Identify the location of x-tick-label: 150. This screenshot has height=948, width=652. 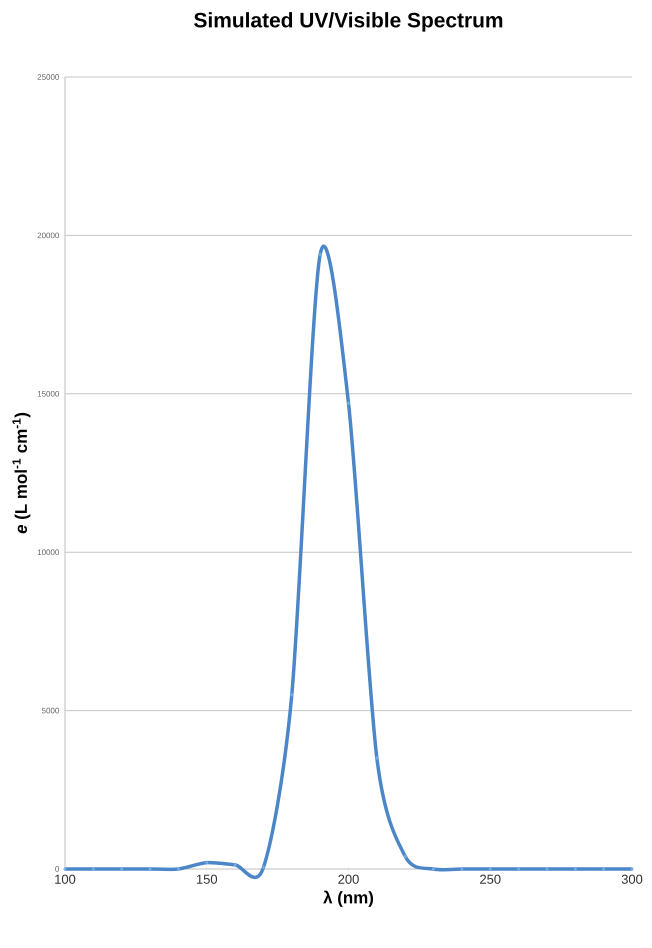
(207, 879).